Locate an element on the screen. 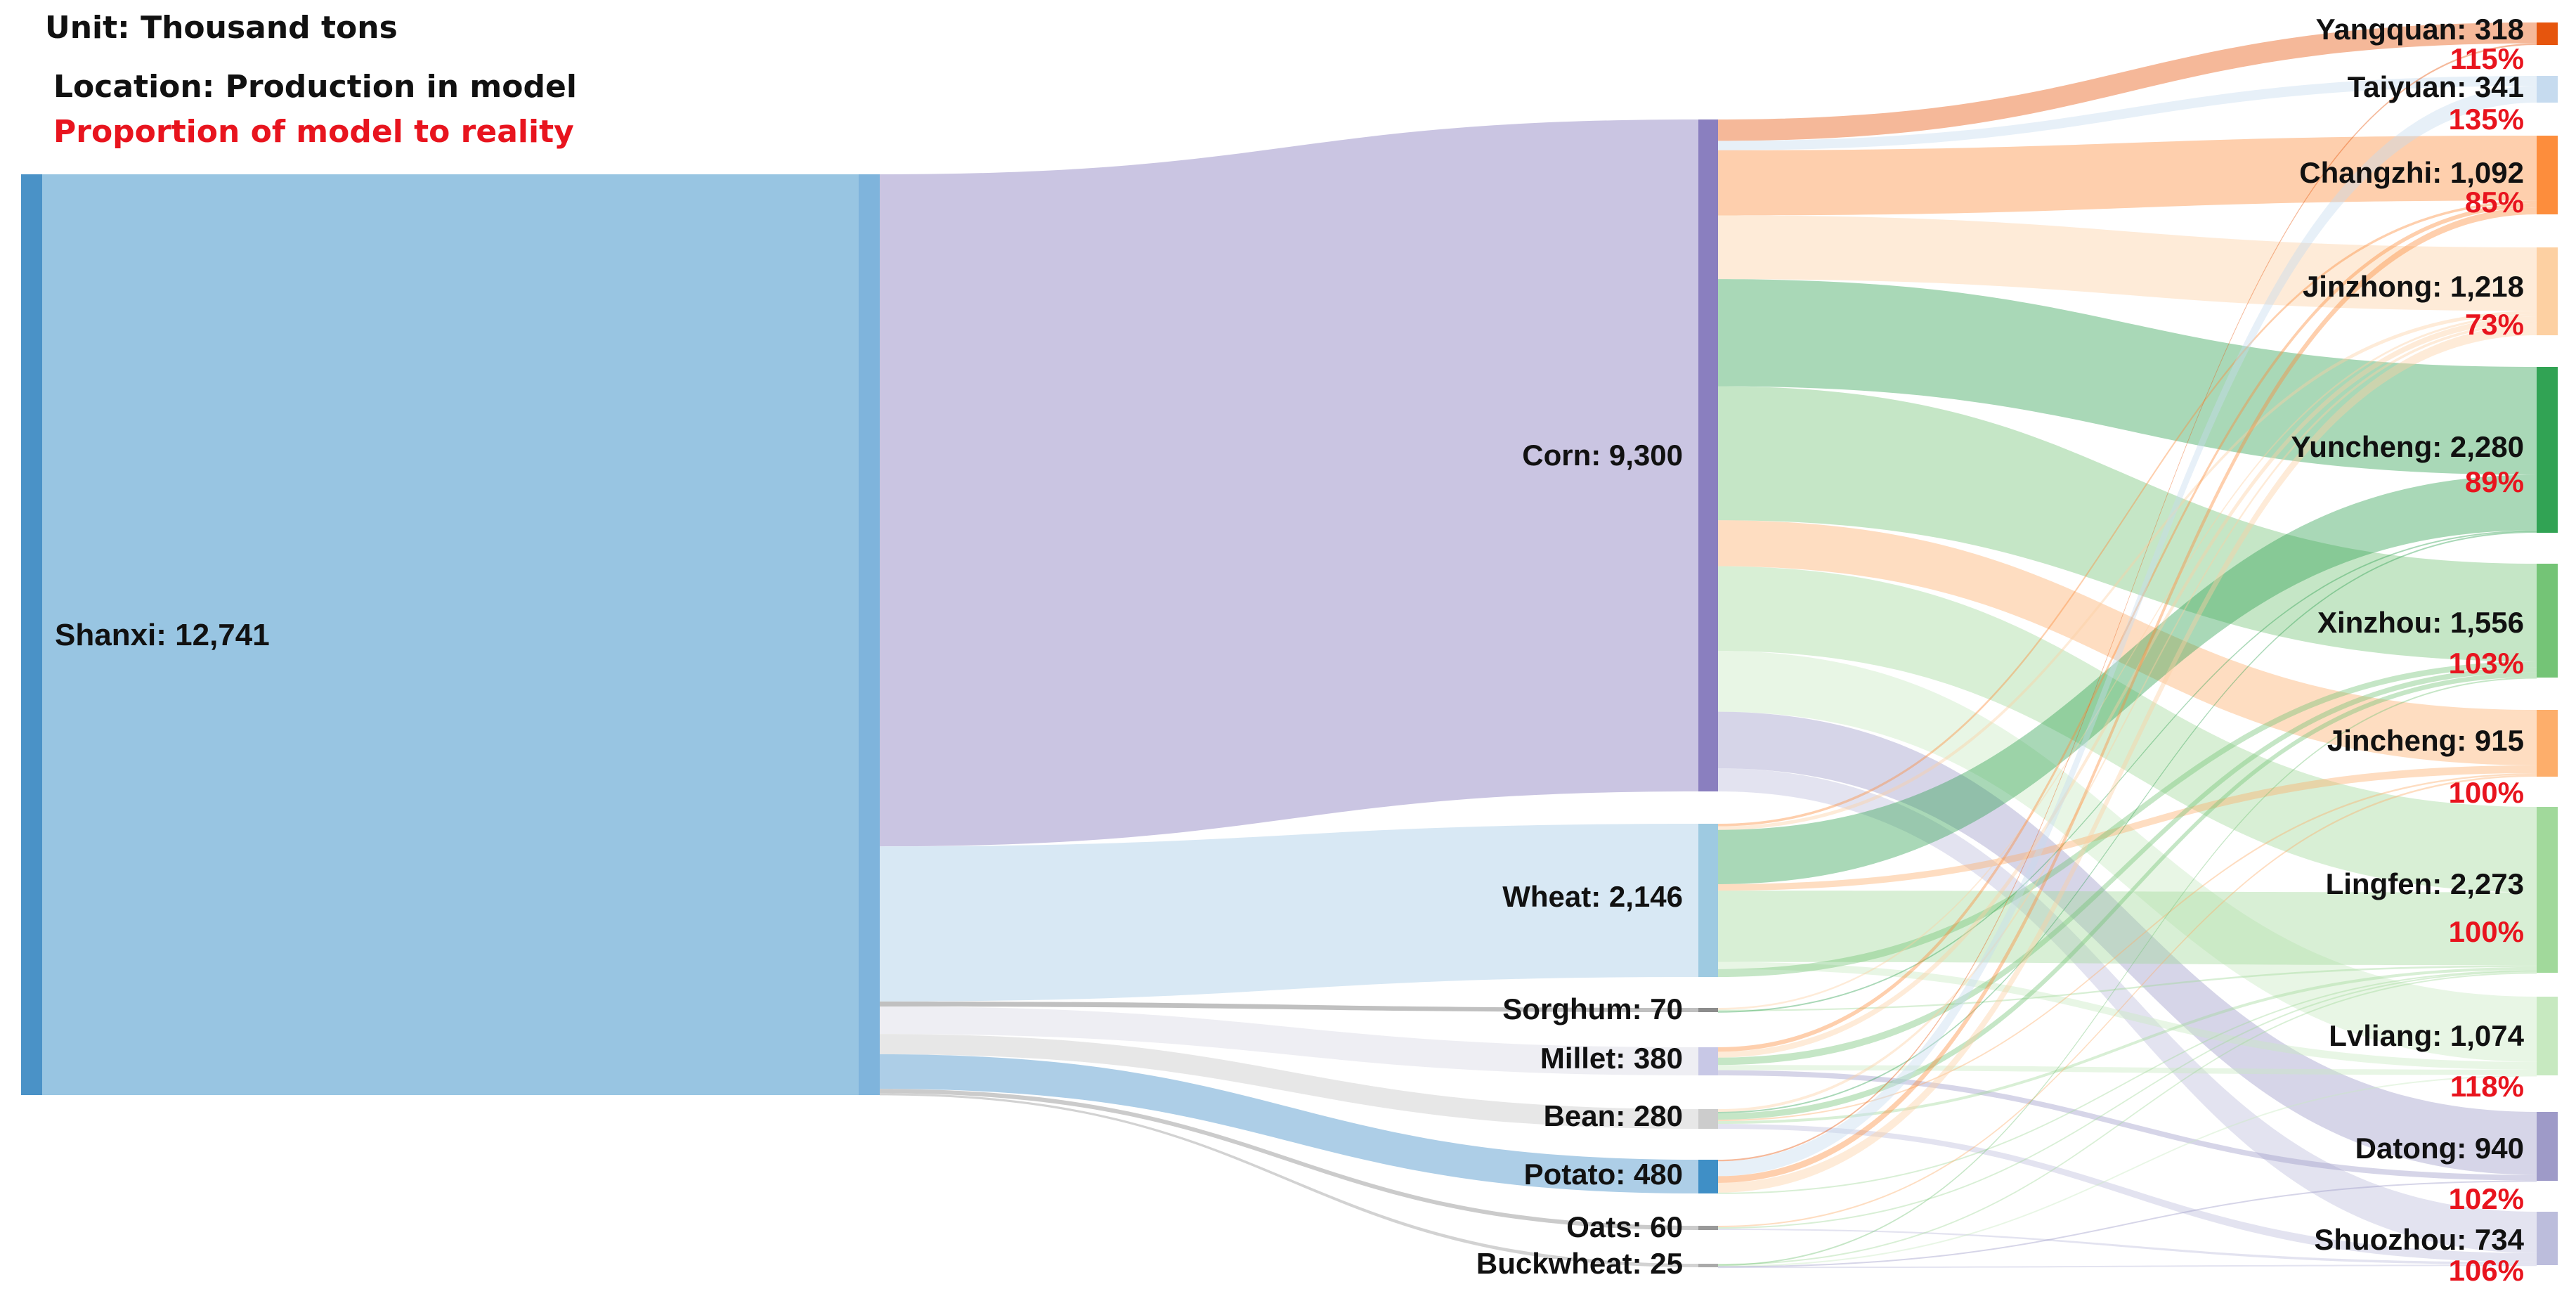  flow-wheat-to-jincheng is located at coordinates (2127, 828).